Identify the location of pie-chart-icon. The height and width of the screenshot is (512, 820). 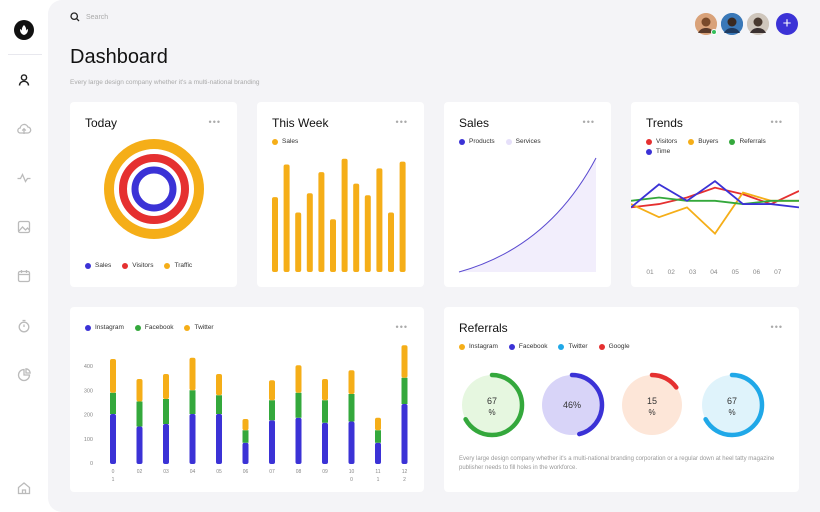
(24, 375).